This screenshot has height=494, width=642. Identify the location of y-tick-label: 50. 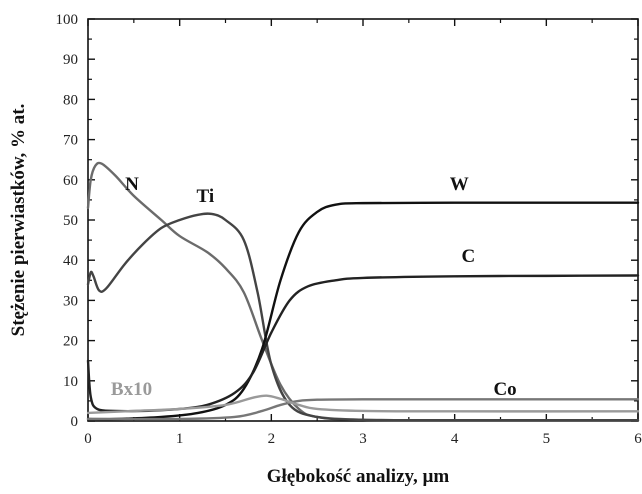
(70, 221).